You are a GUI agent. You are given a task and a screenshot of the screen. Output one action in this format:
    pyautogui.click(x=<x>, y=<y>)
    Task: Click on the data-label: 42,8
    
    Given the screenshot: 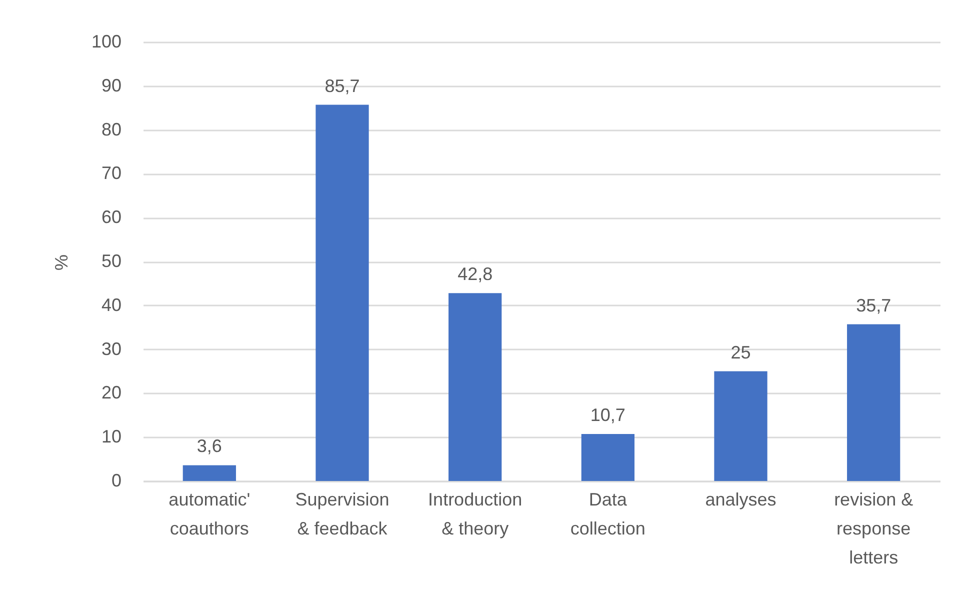 What is the action you would take?
    pyautogui.click(x=475, y=274)
    